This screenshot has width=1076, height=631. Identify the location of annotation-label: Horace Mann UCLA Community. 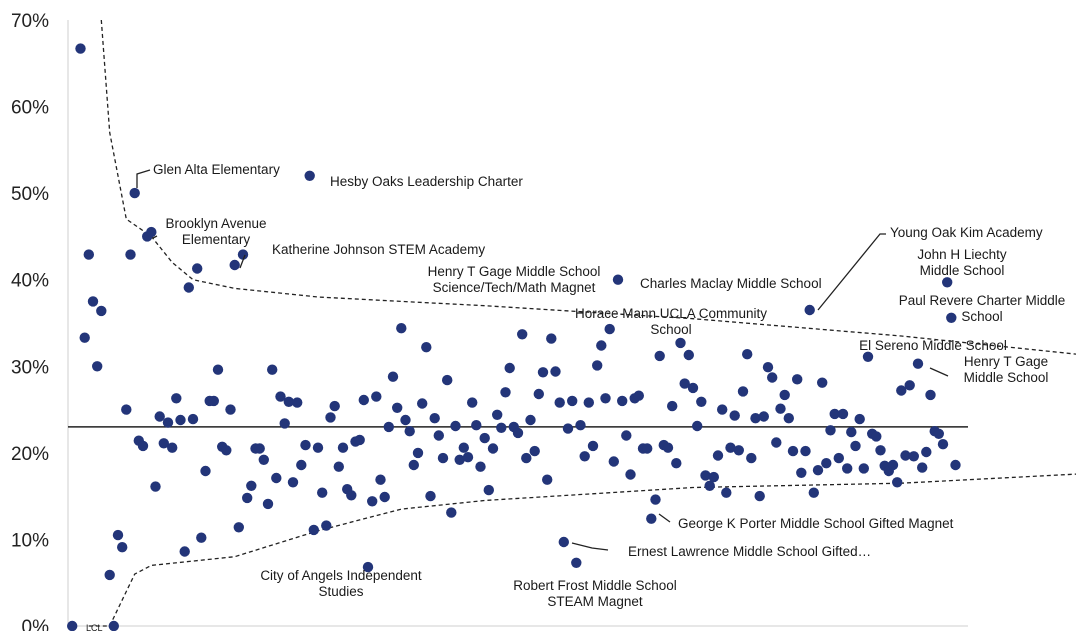
(671, 313).